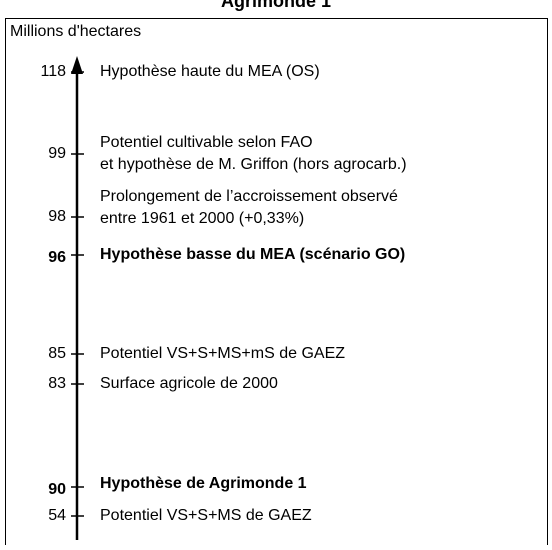 This screenshot has height=550, width=552. What do you see at coordinates (276, 5) in the screenshot?
I see `title: Agrimonde 1` at bounding box center [276, 5].